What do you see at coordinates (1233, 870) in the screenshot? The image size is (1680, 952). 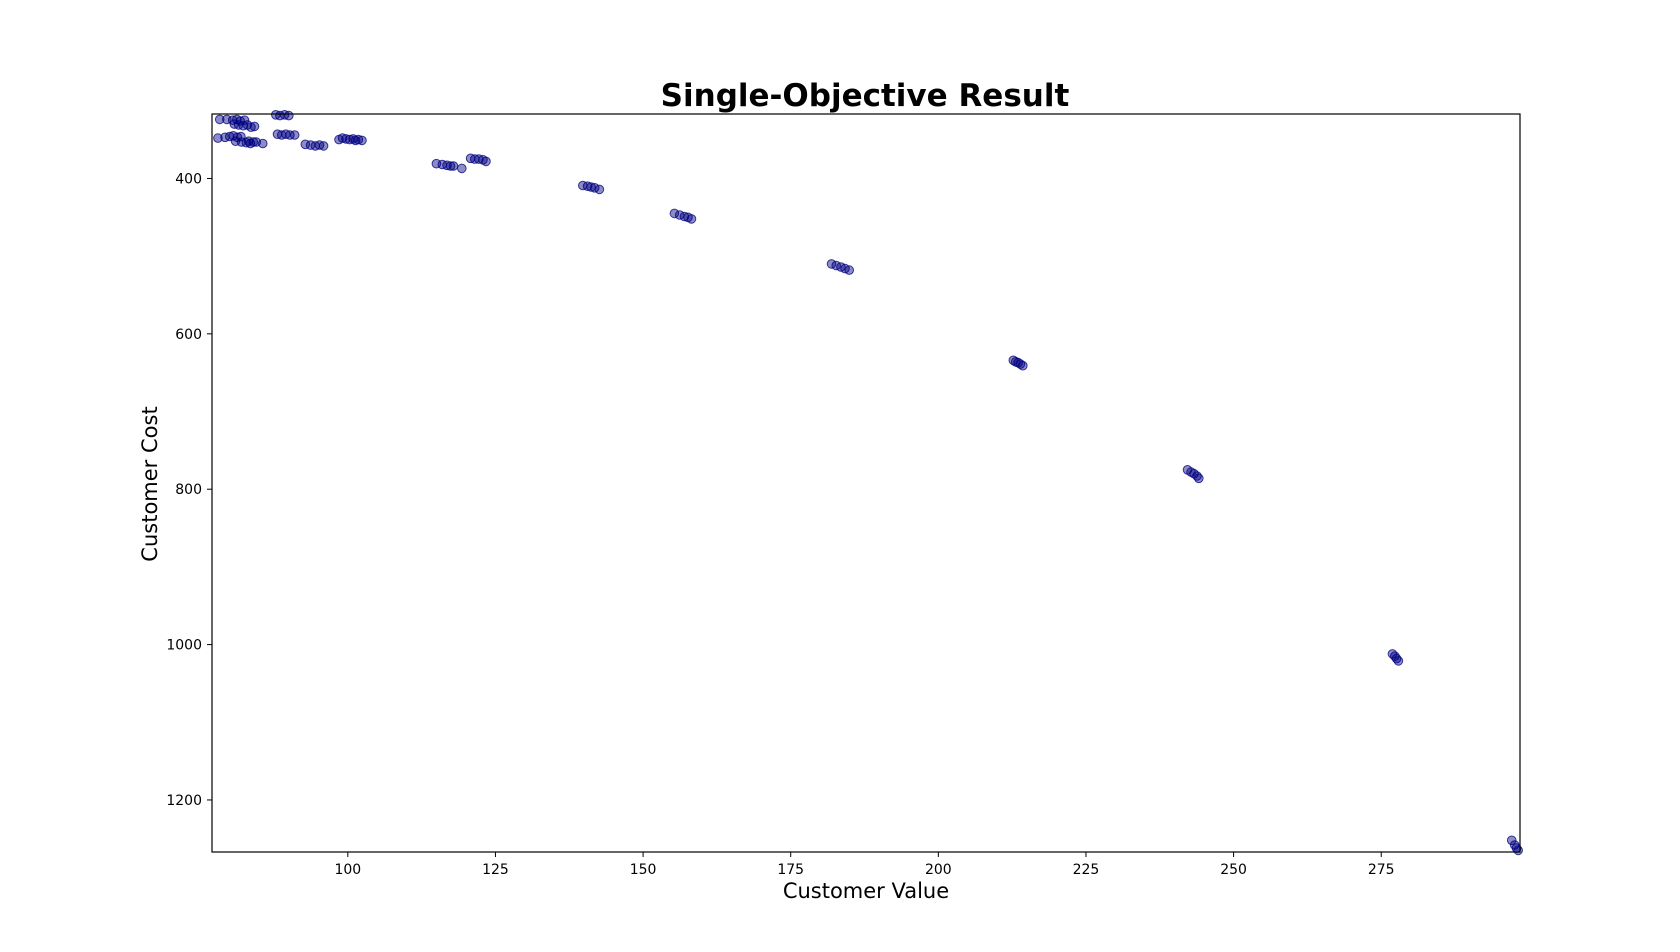 I see `x-tick-label: 250` at bounding box center [1233, 870].